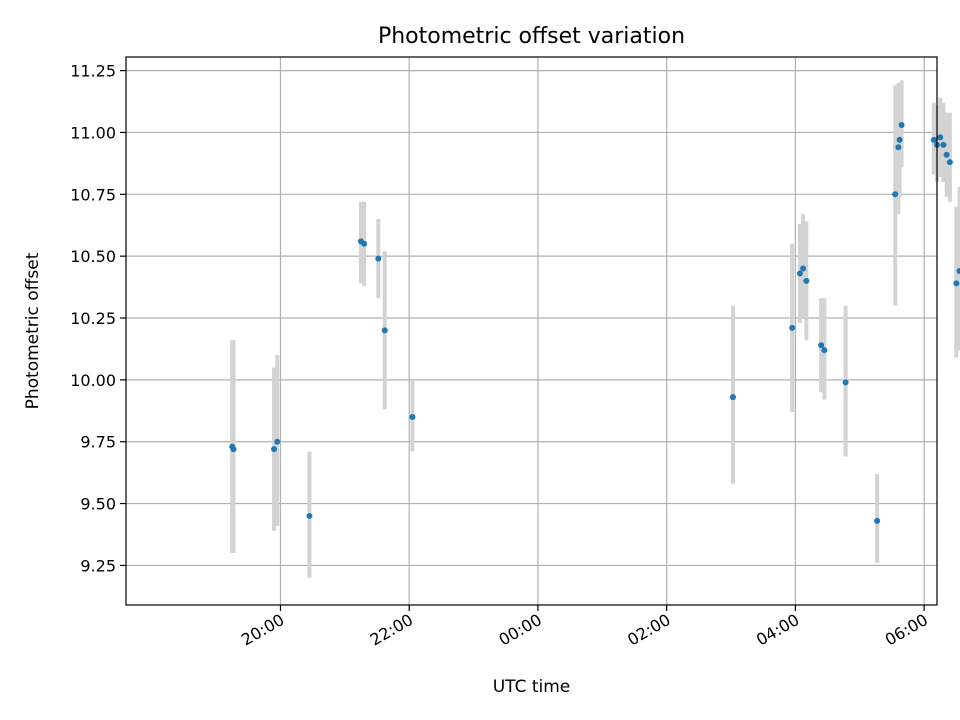  Describe the element at coordinates (93, 256) in the screenshot. I see `y-tick-label: 10.50` at that location.